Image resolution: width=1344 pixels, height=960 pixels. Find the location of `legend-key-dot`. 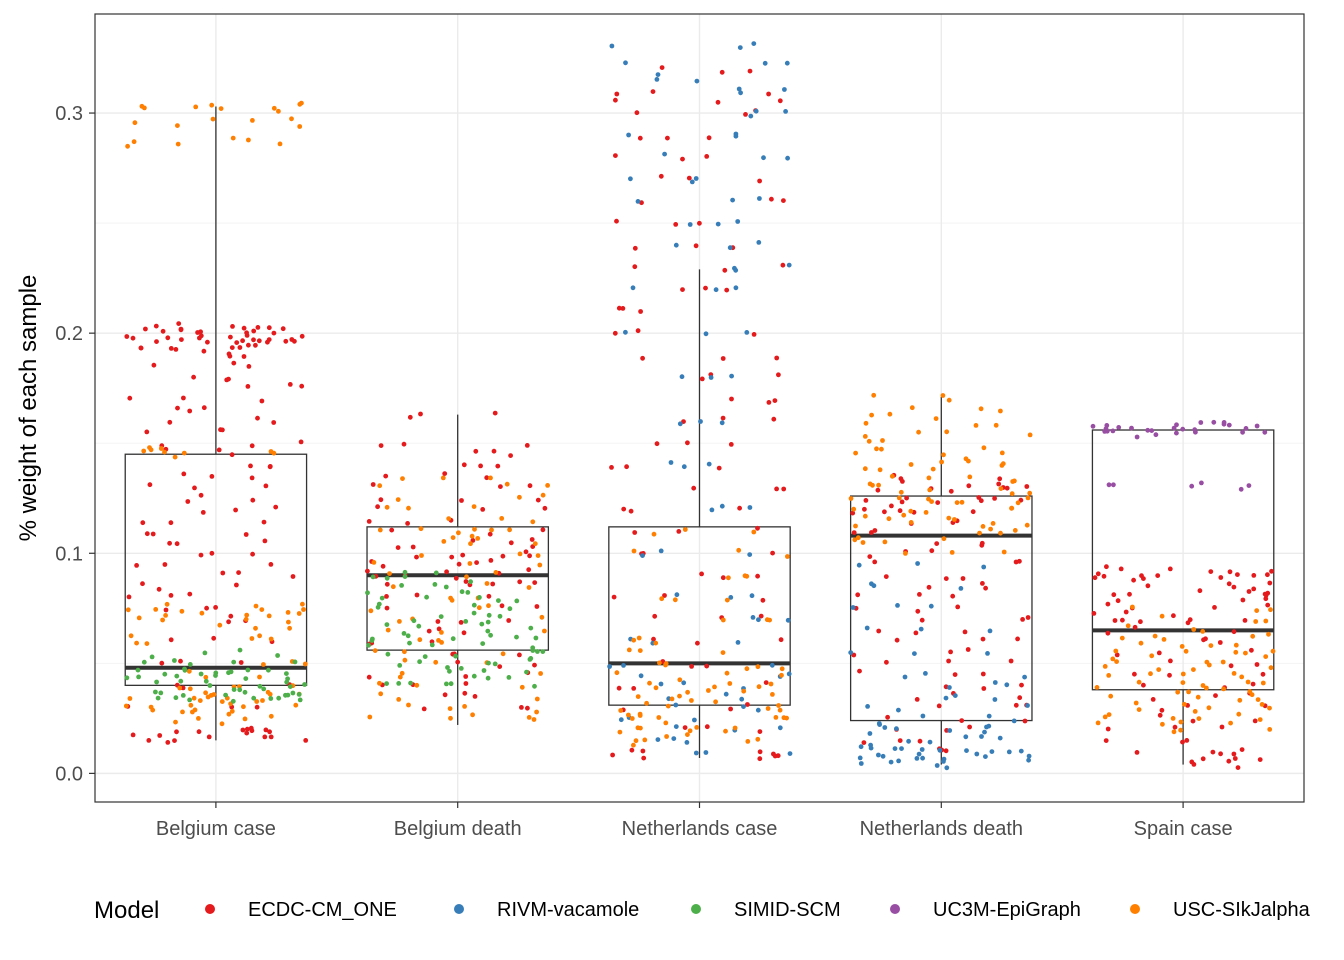

legend-key-dot is located at coordinates (210, 909).